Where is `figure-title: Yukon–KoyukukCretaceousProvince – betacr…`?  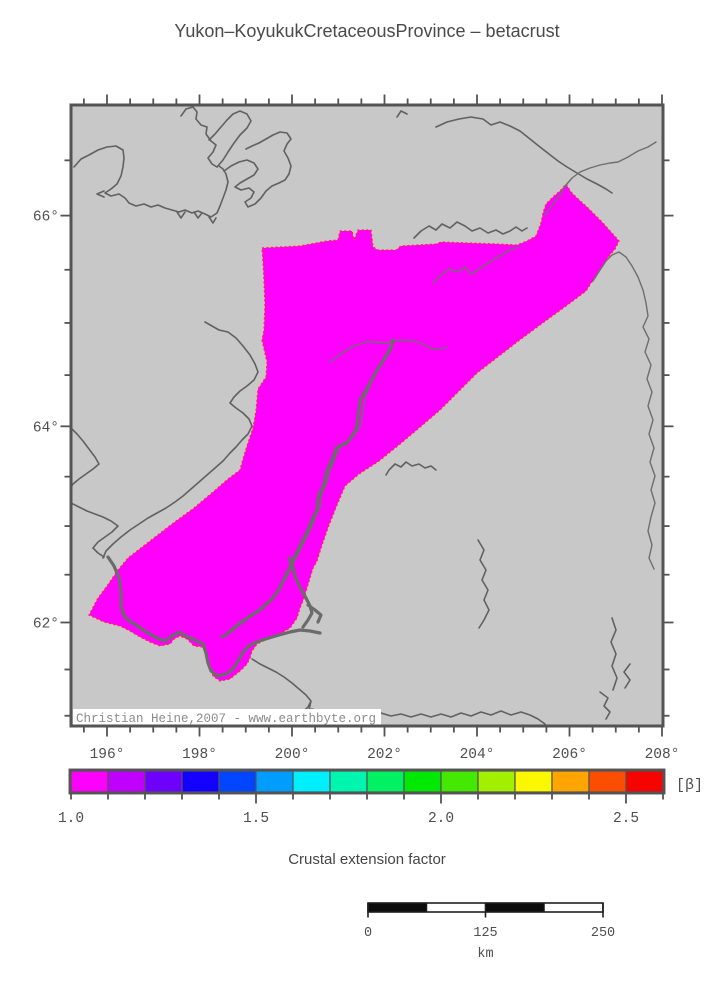
figure-title: Yukon–KoyukukCretaceousProvince – betacr… is located at coordinates (366, 31).